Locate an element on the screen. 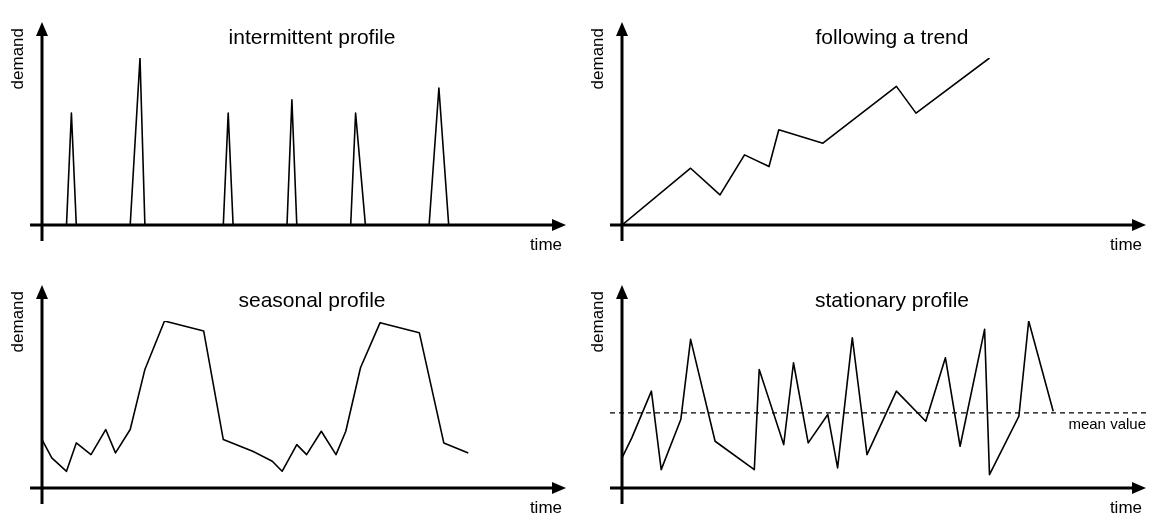 The width and height of the screenshot is (1161, 527). ref-line-label: mean value is located at coordinates (1107, 424).